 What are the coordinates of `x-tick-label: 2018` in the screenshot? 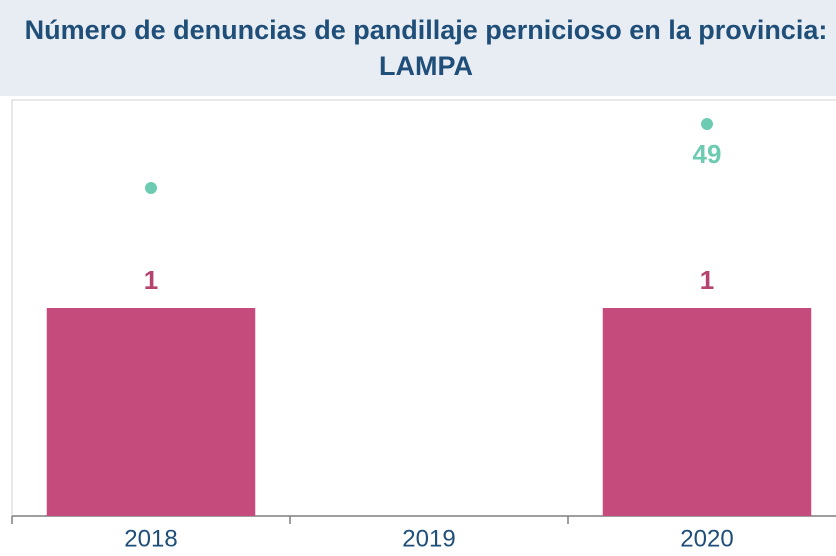 It's located at (150, 538).